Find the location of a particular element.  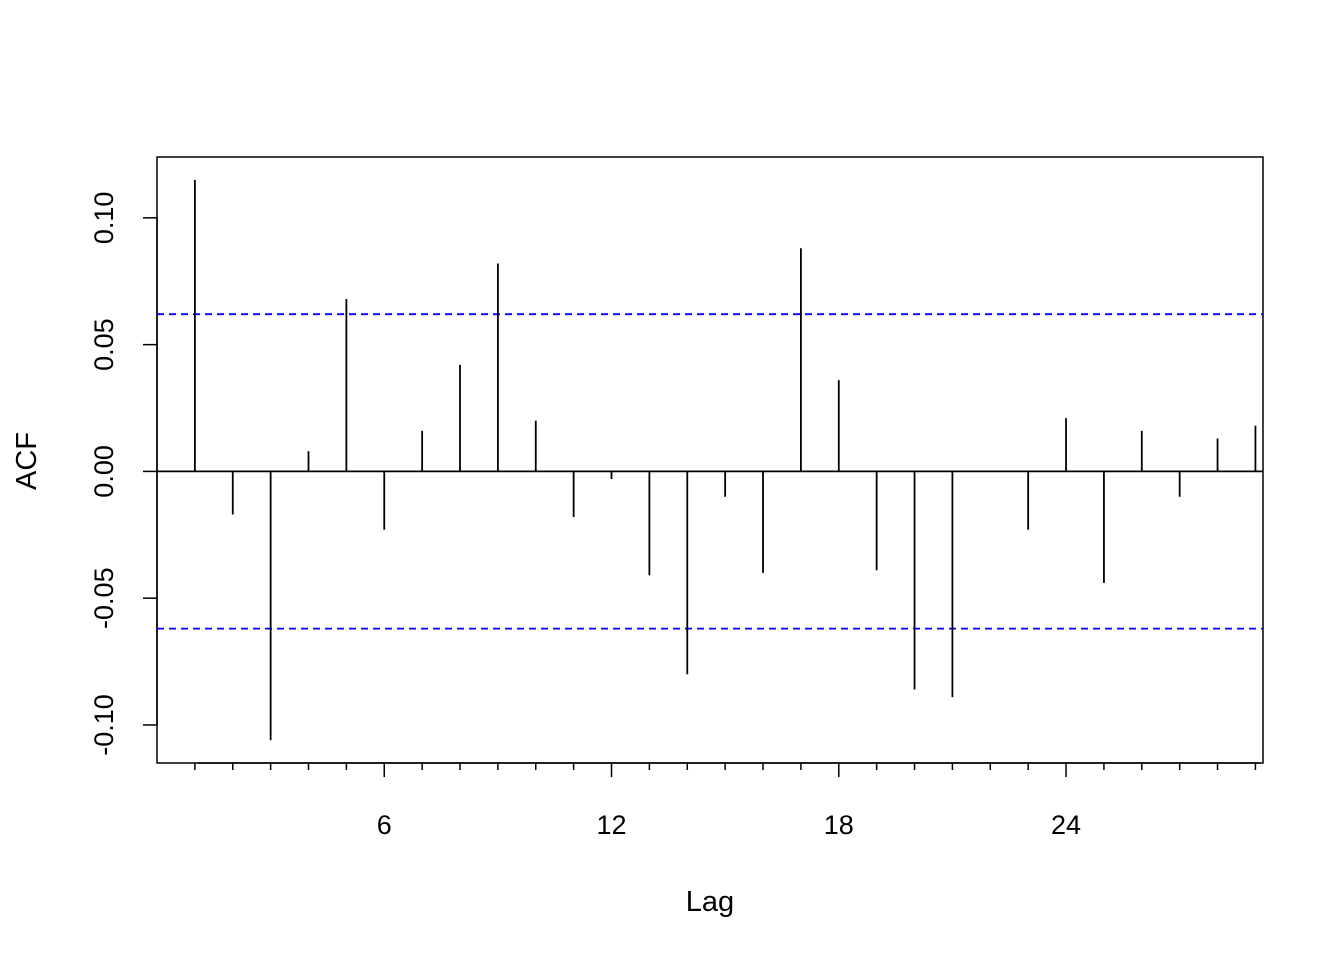

x-tick-label: 12 is located at coordinates (611, 825).